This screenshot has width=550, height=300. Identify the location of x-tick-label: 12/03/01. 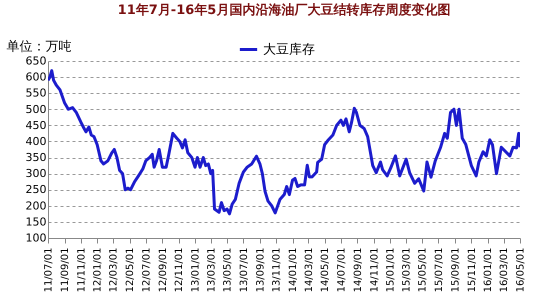
(114, 270).